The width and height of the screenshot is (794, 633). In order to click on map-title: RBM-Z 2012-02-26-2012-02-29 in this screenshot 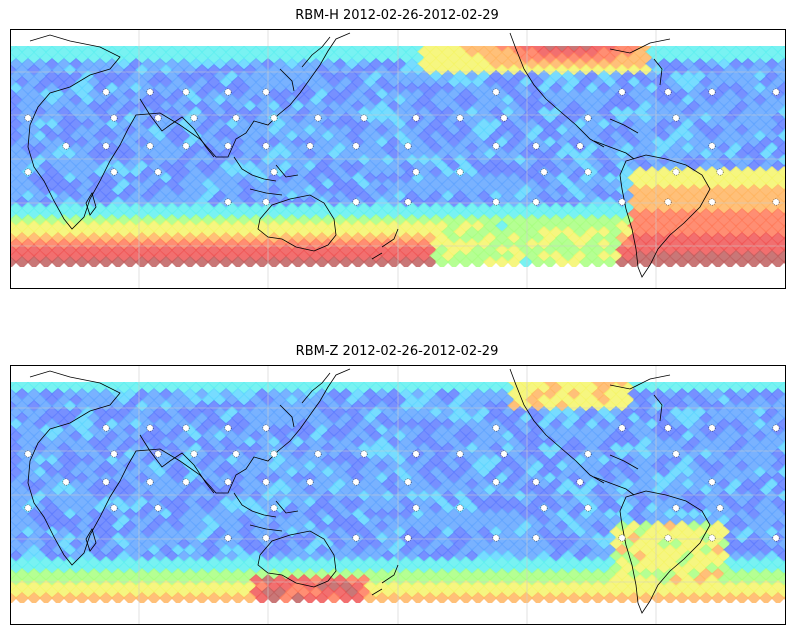, I will do `click(397, 351)`.